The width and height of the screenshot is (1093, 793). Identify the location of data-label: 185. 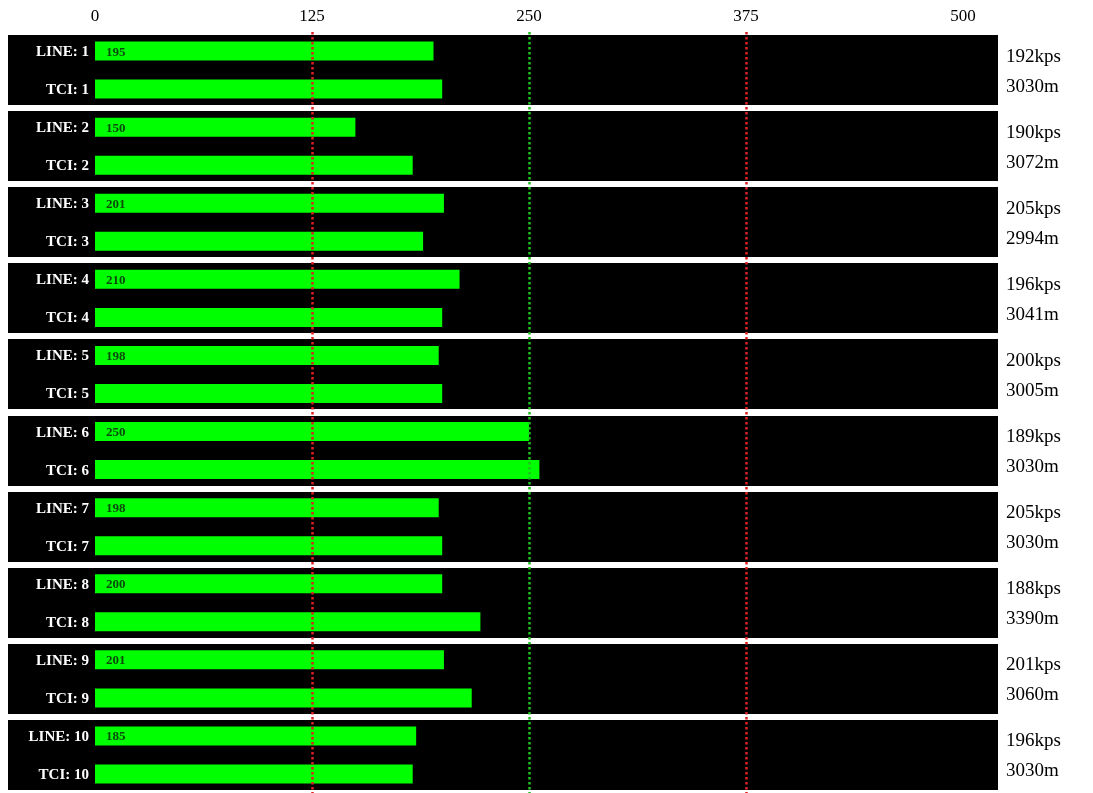
(116, 736).